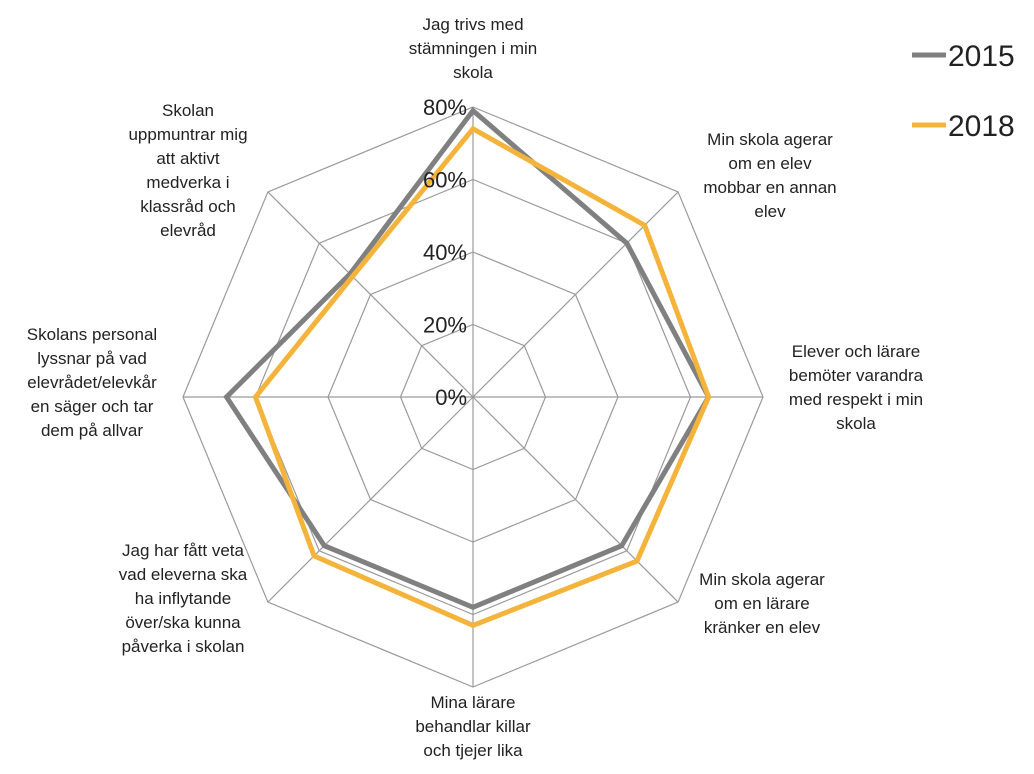 The height and width of the screenshot is (774, 1034). I want to click on legend-label-2015: 2015, so click(981, 56).